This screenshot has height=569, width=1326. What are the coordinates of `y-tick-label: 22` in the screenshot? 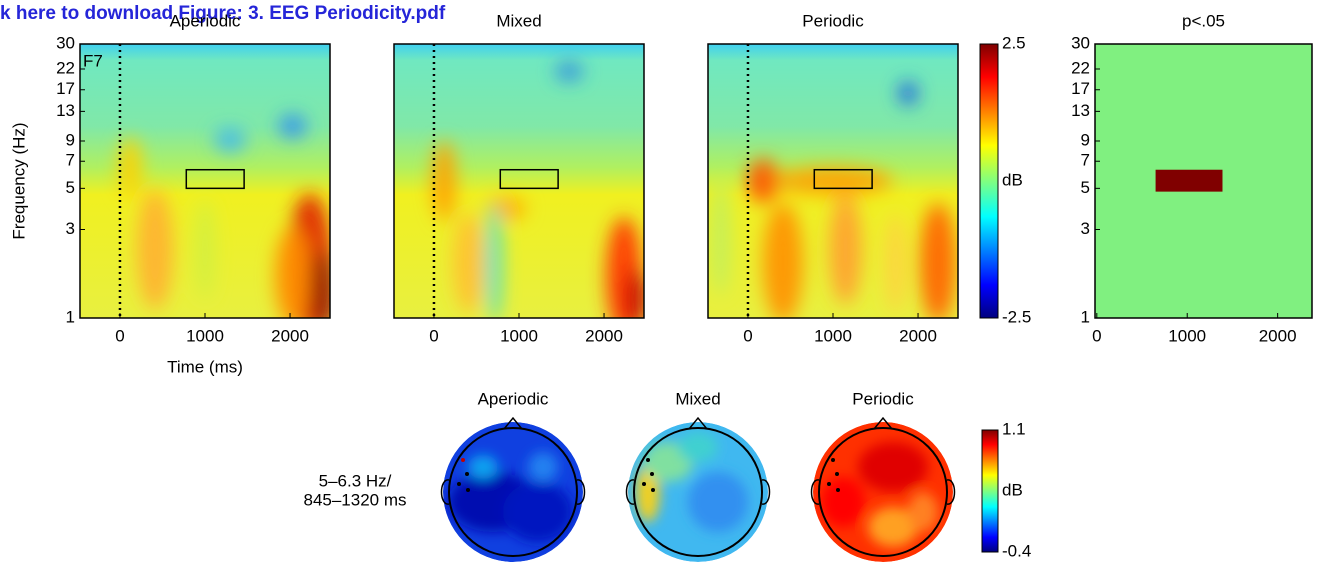 It's located at (65, 67).